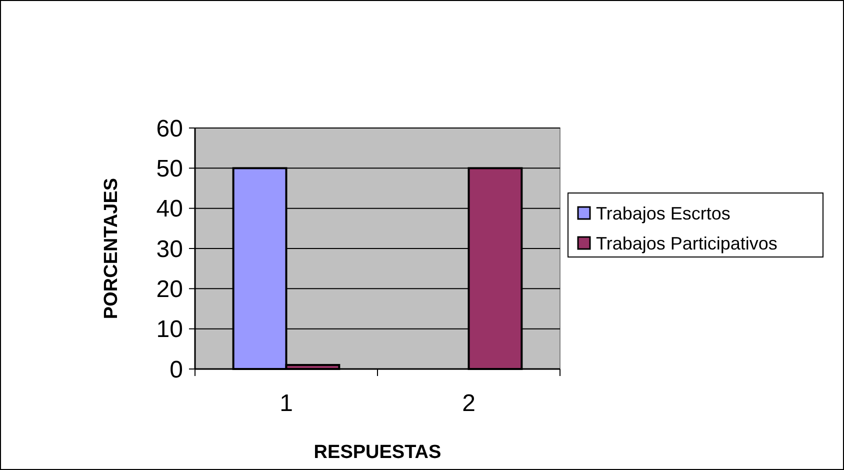  I want to click on y-tick-label: 40, so click(169, 209).